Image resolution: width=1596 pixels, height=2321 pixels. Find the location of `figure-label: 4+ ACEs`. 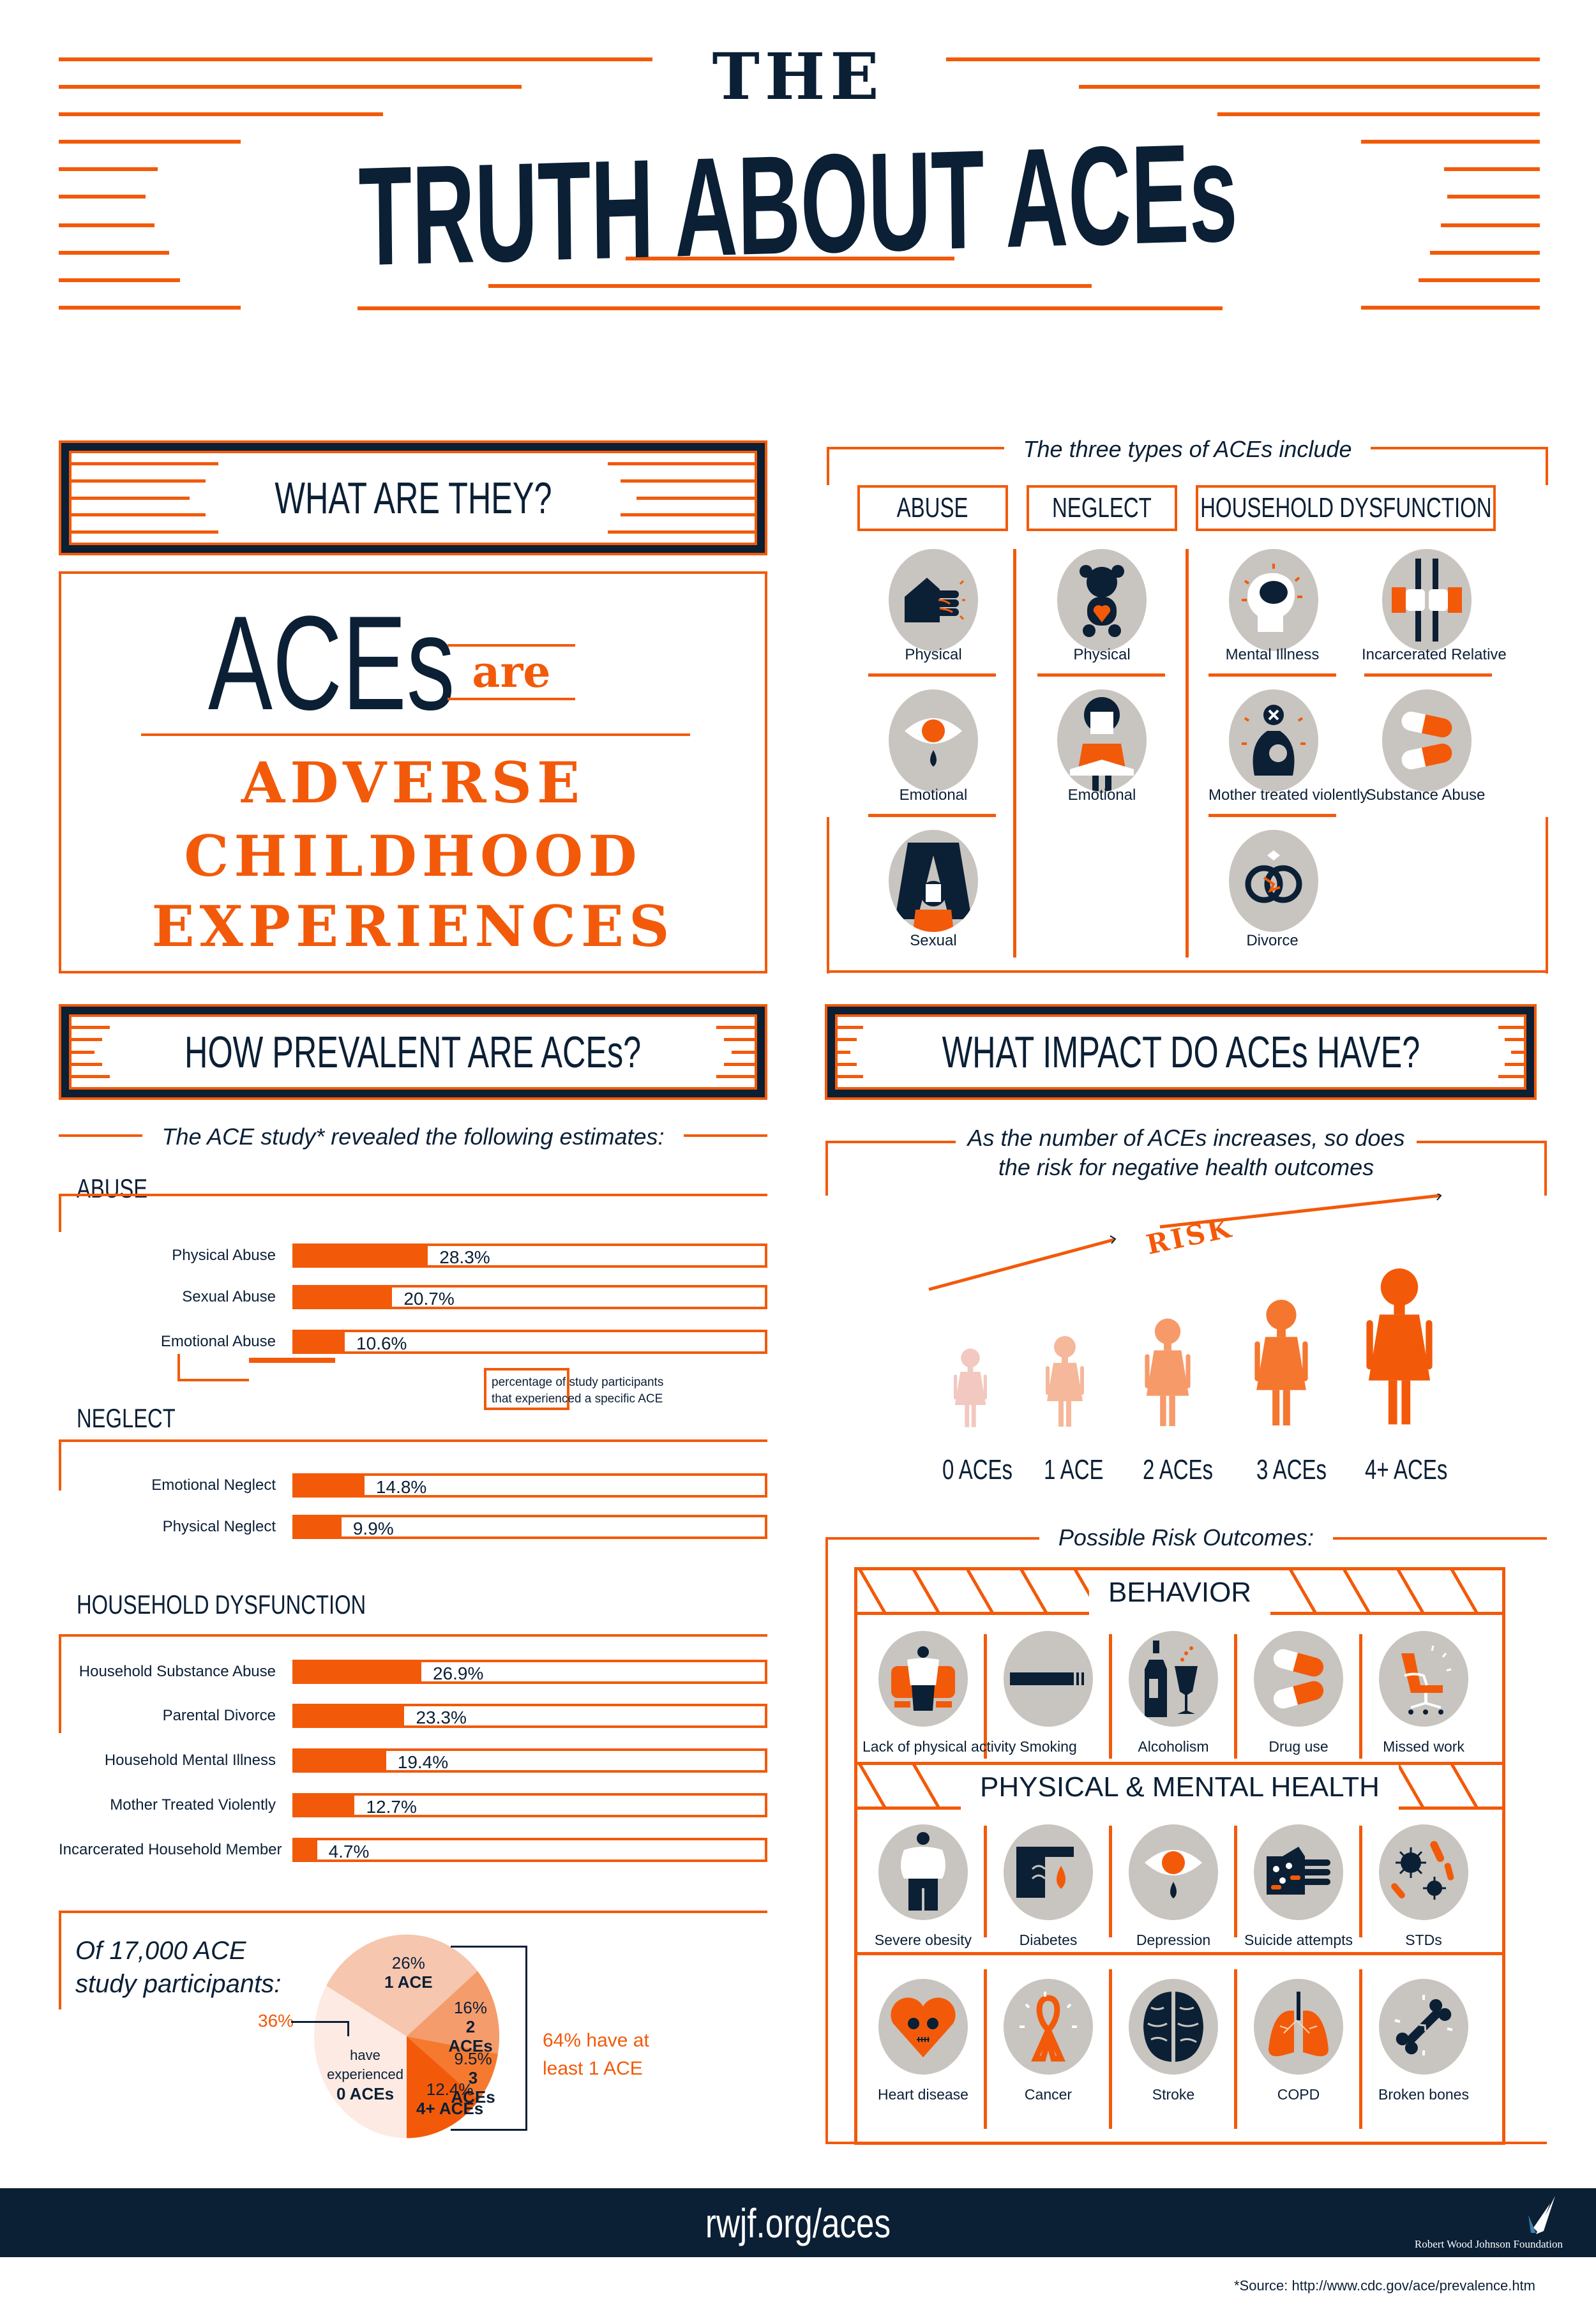

figure-label: 4+ ACEs is located at coordinates (1406, 1469).